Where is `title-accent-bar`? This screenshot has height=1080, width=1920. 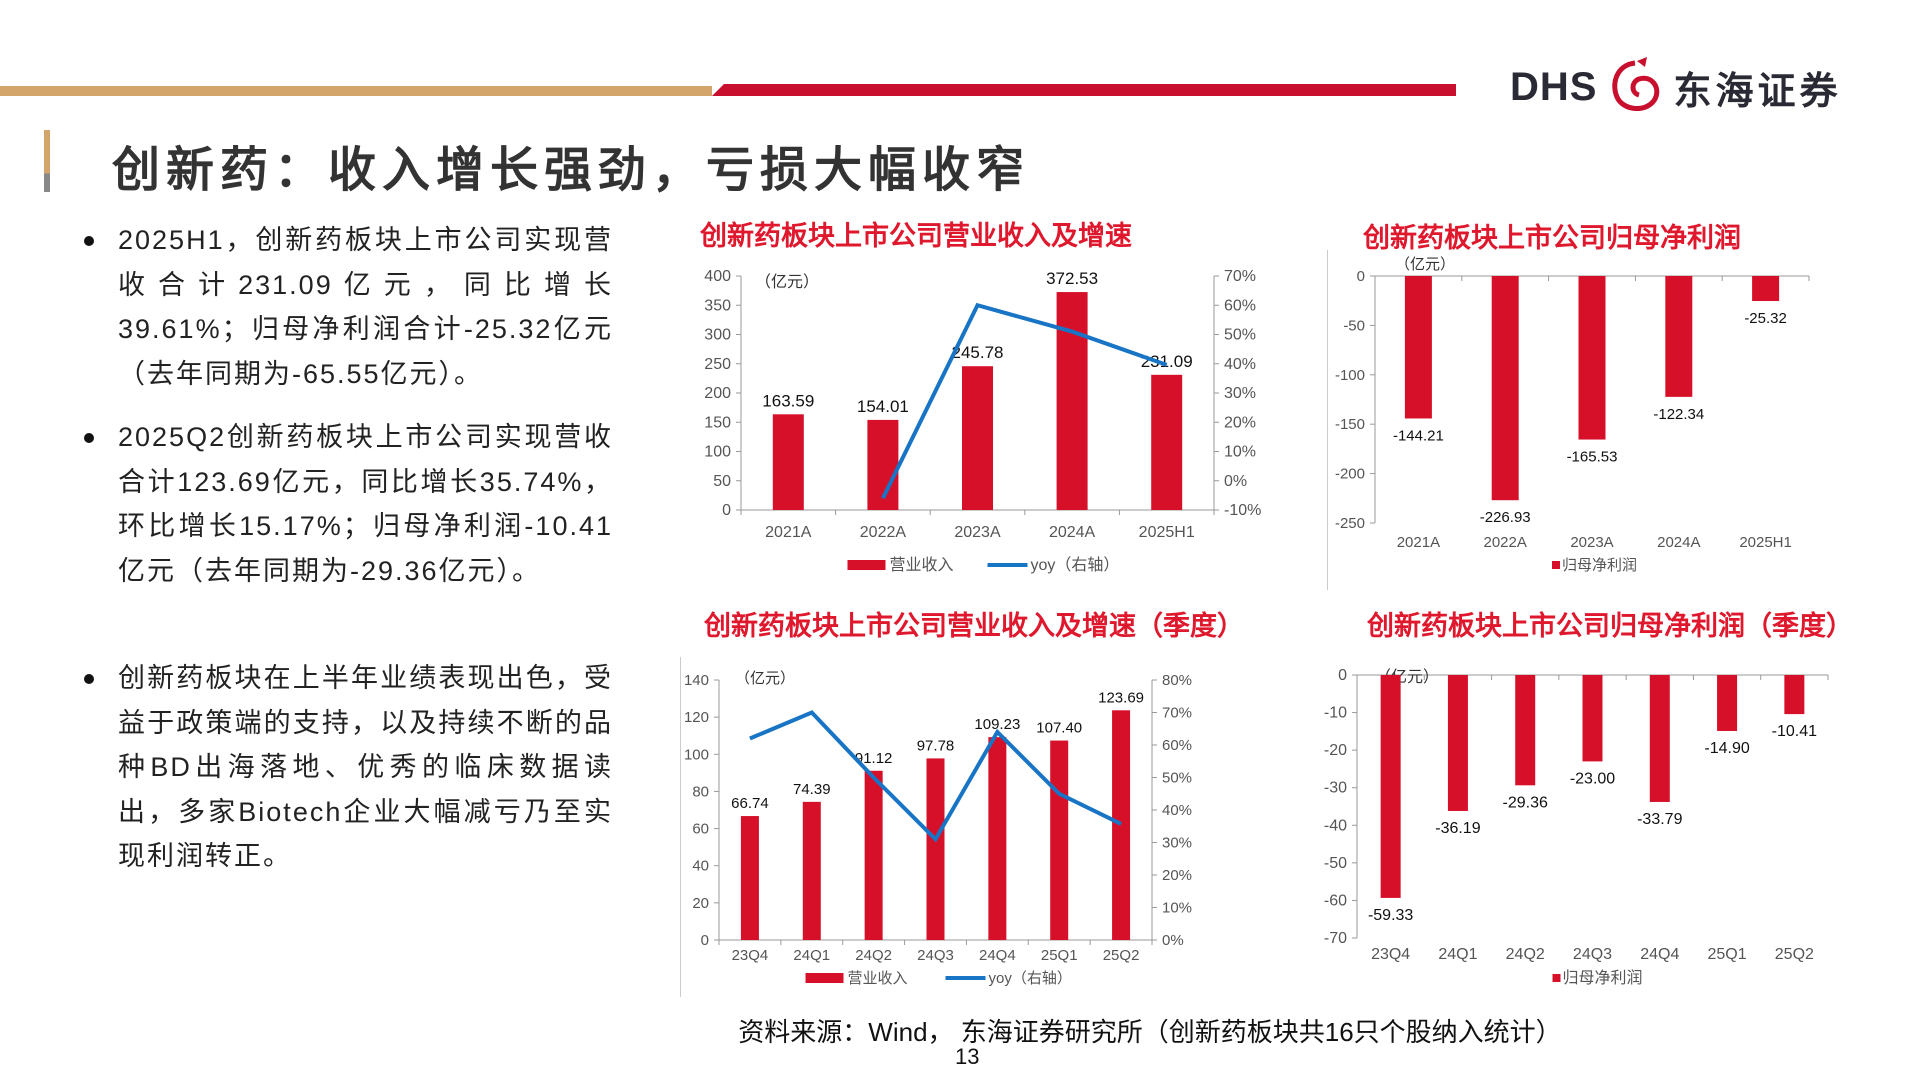 title-accent-bar is located at coordinates (47, 161).